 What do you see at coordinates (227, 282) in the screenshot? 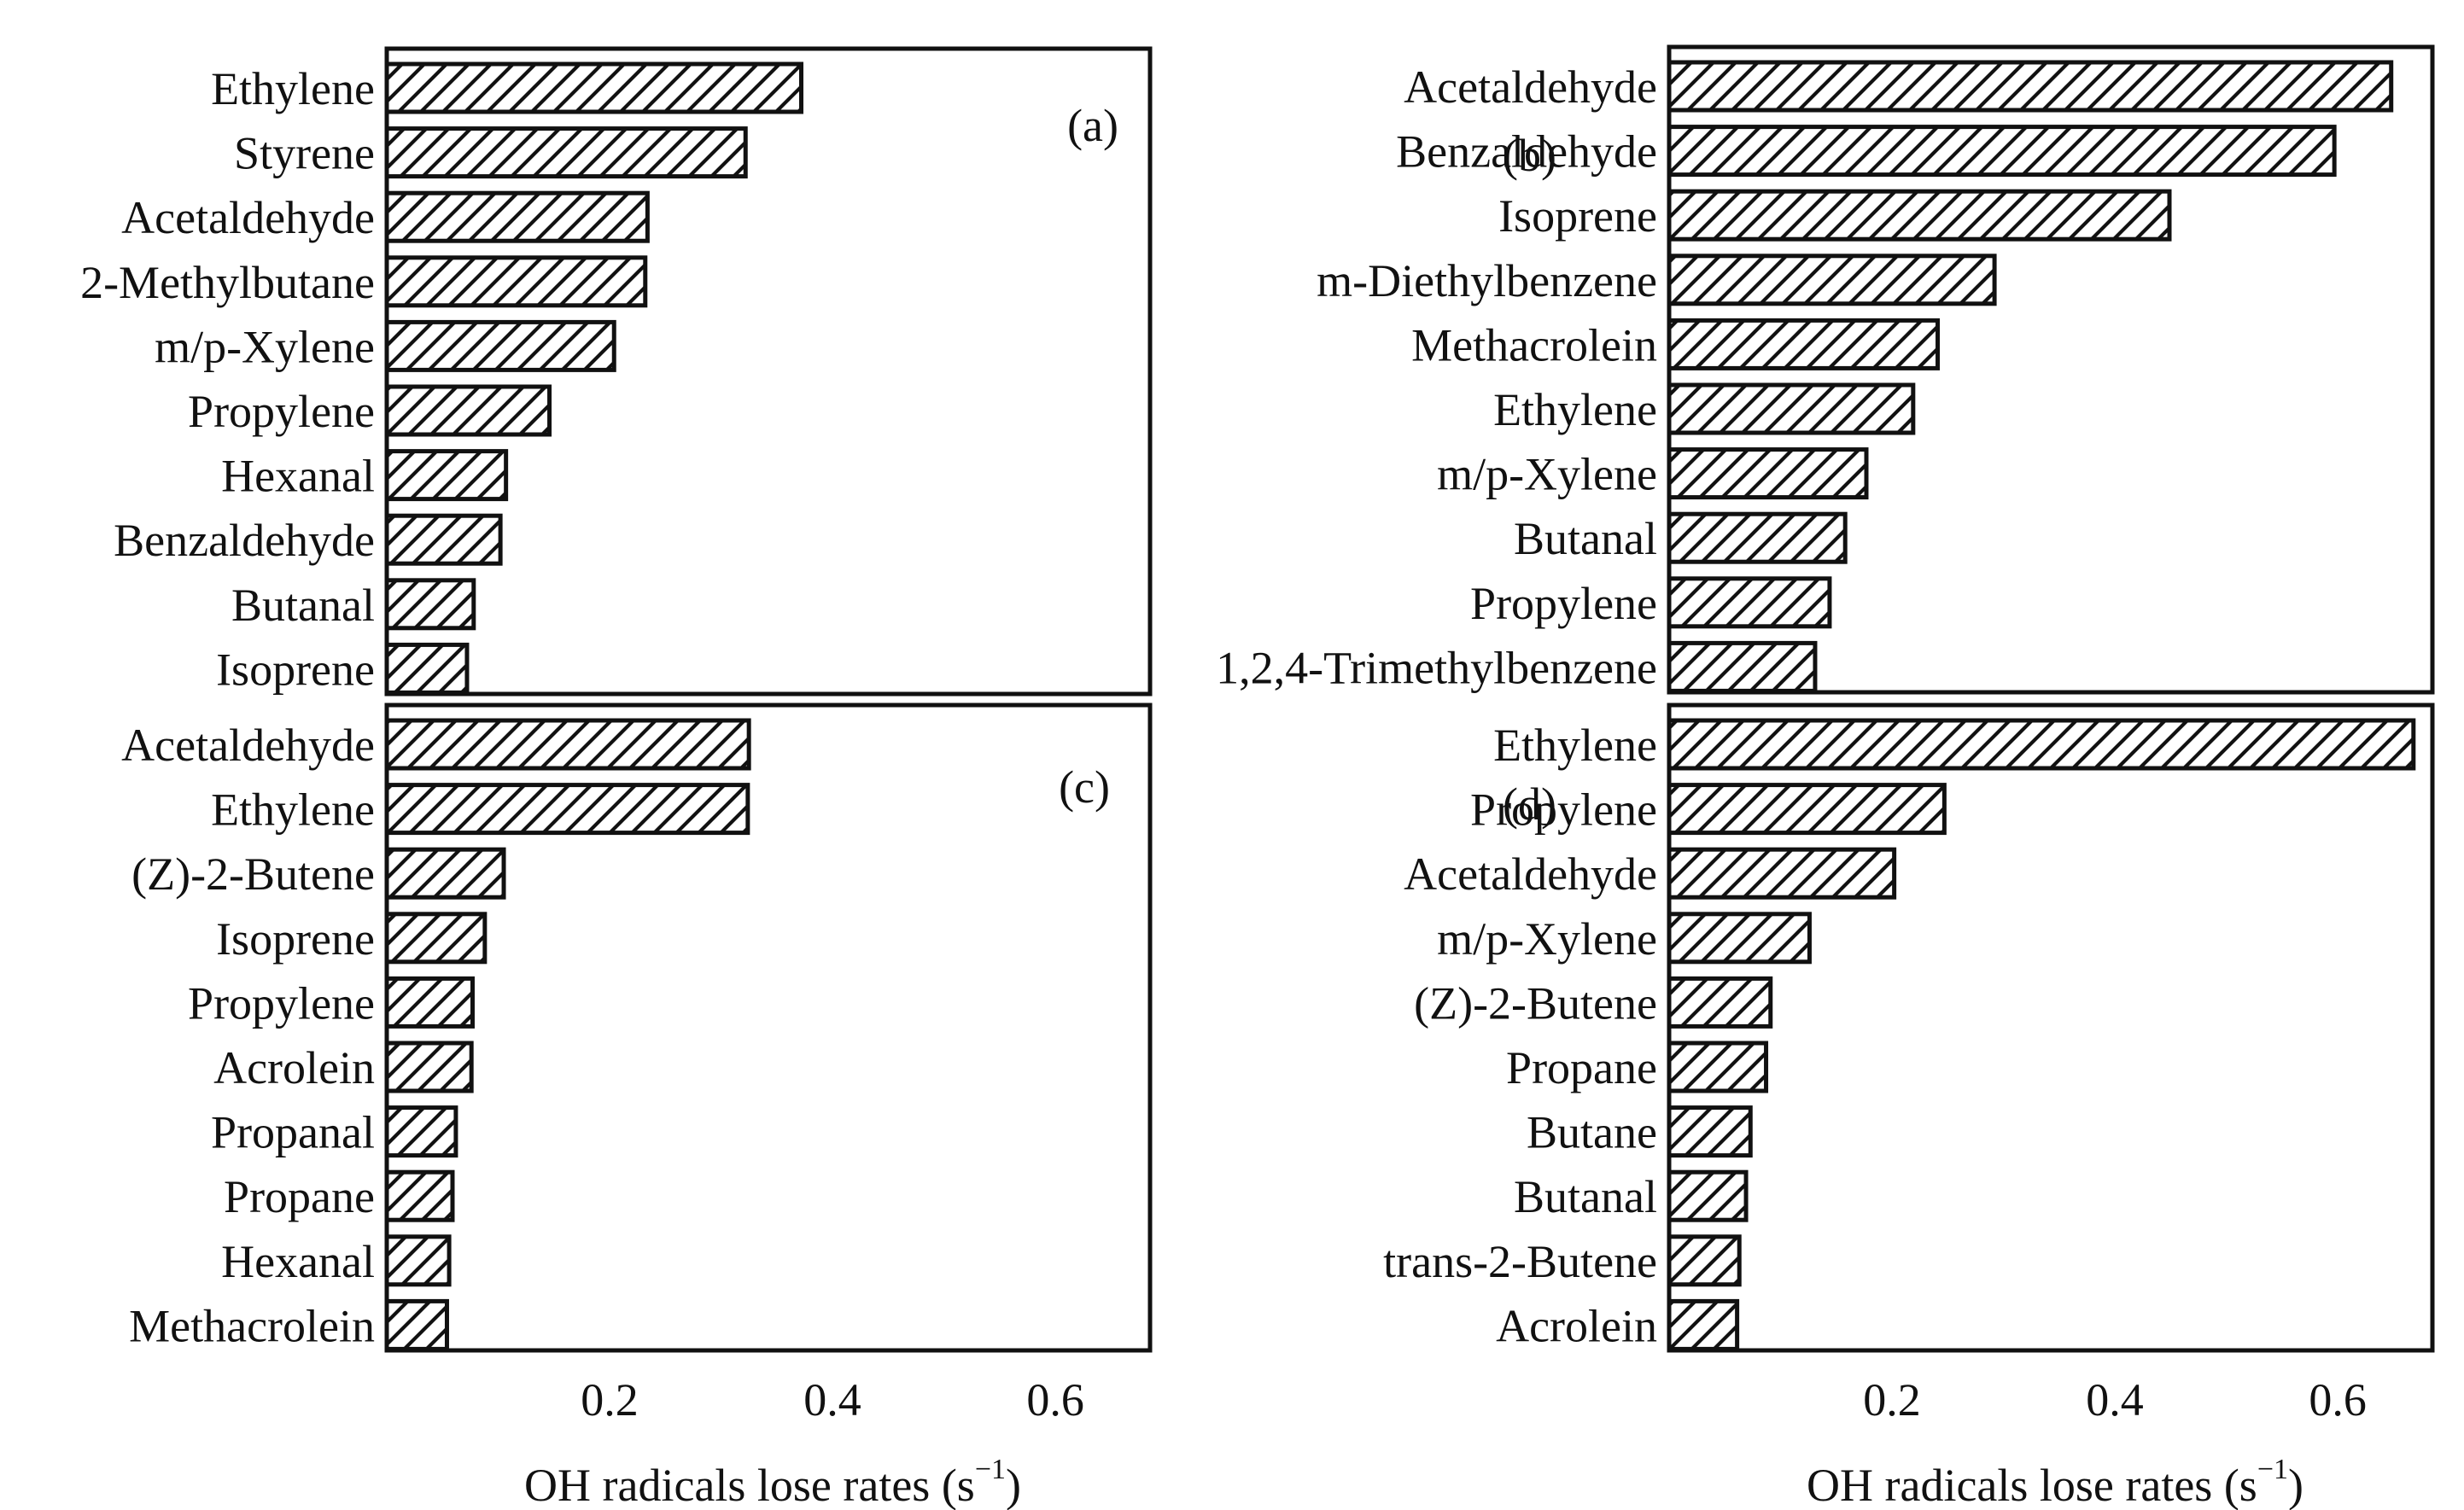
I see `category-label-a-4: 2-Methylbutane` at bounding box center [227, 282].